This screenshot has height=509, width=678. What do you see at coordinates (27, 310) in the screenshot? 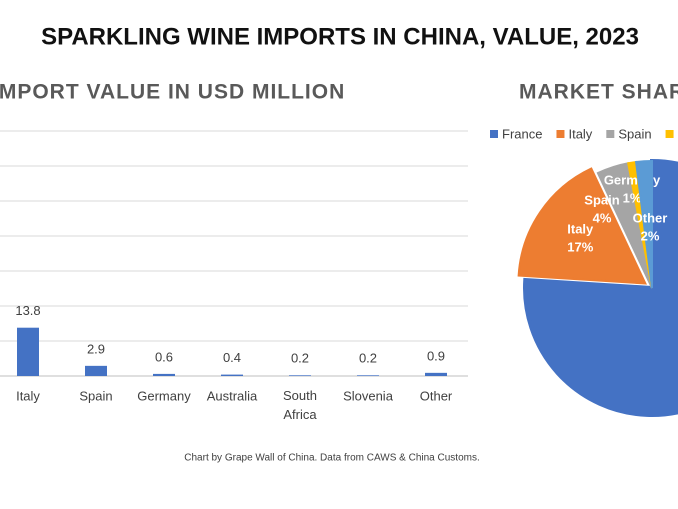
I see `value-label: 13.8` at bounding box center [27, 310].